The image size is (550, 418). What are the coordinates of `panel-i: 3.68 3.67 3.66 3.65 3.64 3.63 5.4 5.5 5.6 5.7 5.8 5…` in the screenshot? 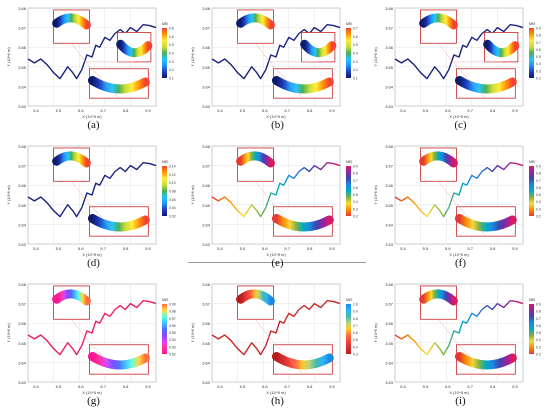 It's located at (459, 347).